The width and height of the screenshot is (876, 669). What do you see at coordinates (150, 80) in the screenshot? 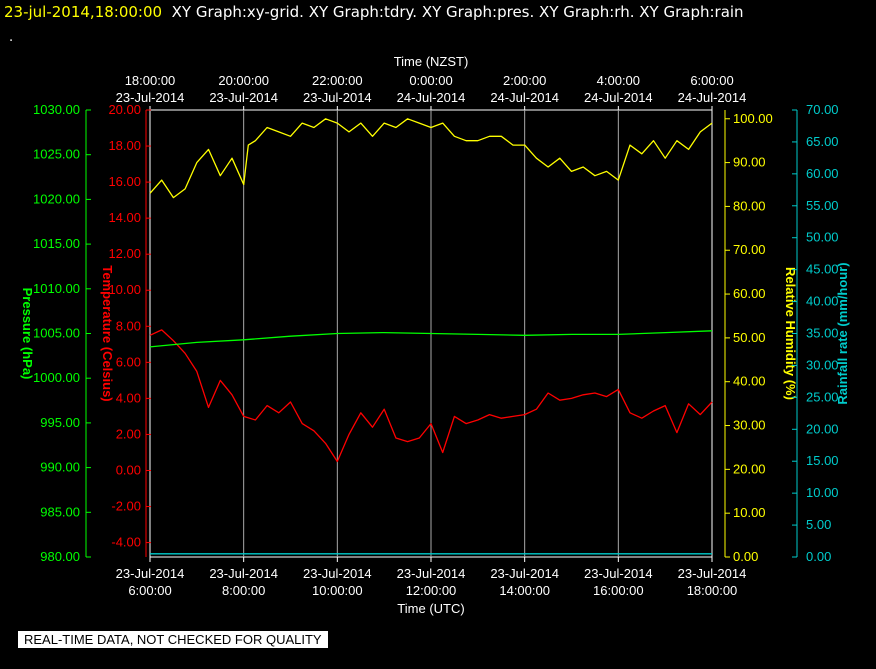
I see `x-top-tick-time: 18:00:00` at bounding box center [150, 80].